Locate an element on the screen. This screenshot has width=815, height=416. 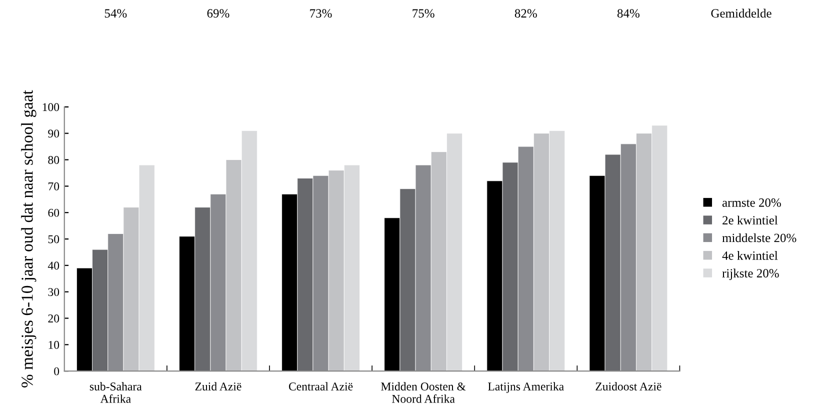
text: Gemiddelde is located at coordinates (741, 13).